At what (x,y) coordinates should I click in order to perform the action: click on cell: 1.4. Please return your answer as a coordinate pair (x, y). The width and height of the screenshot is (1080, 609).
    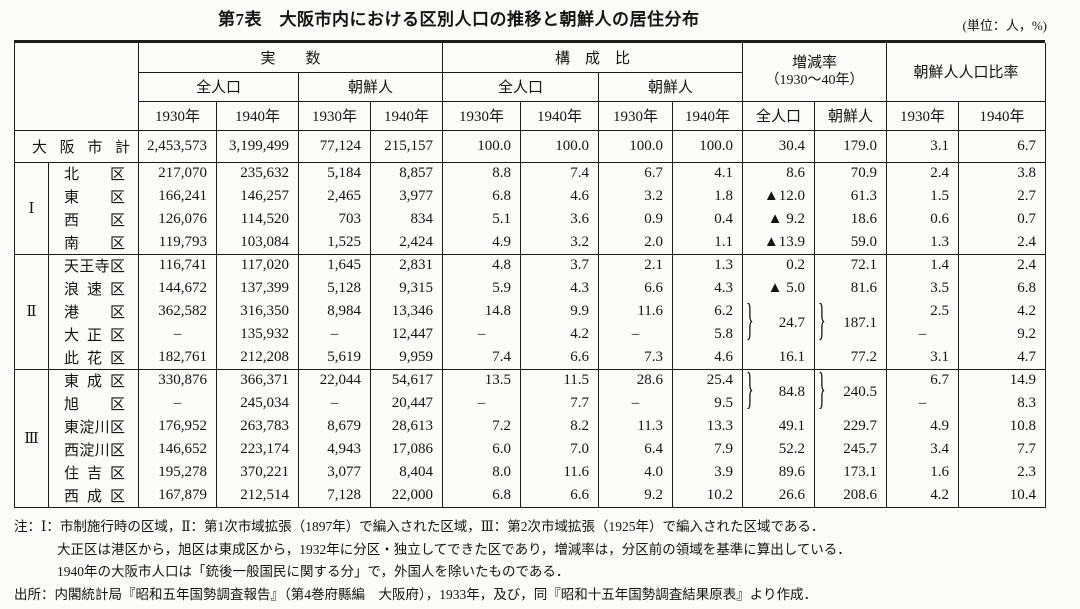
    Looking at the image, I should click on (922, 265).